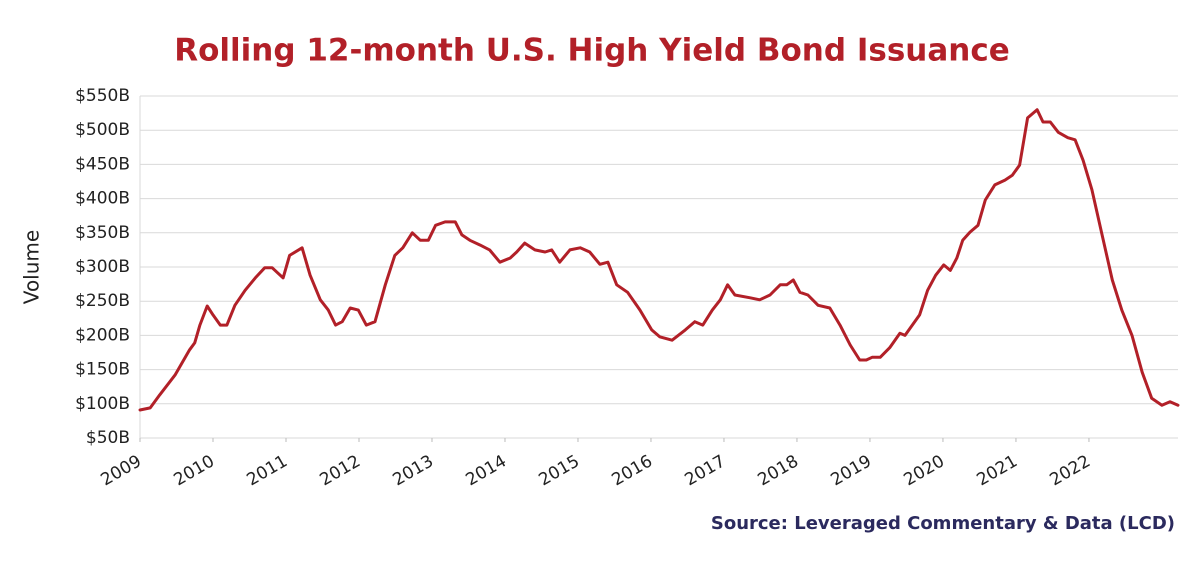 The image size is (1200, 568). Describe the element at coordinates (102, 96) in the screenshot. I see `y-tick-label: $550B` at that location.